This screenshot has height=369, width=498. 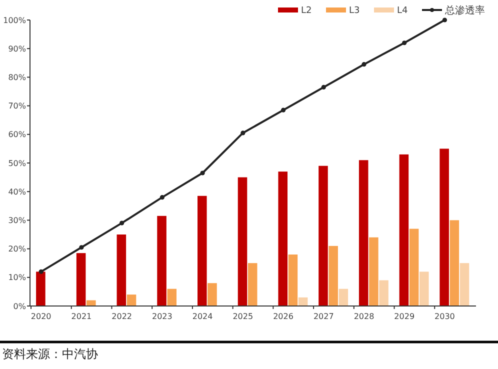 What do you see at coordinates (243, 316) in the screenshot?
I see `x-tick-label: 2025` at bounding box center [243, 316].